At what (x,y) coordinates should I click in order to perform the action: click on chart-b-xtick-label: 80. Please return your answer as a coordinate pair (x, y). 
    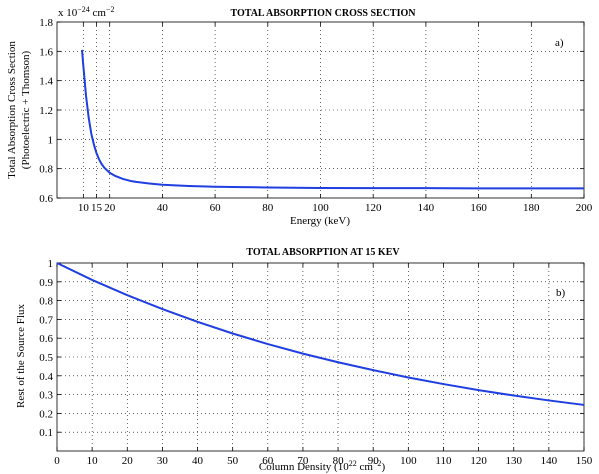
    Looking at the image, I should click on (339, 461).